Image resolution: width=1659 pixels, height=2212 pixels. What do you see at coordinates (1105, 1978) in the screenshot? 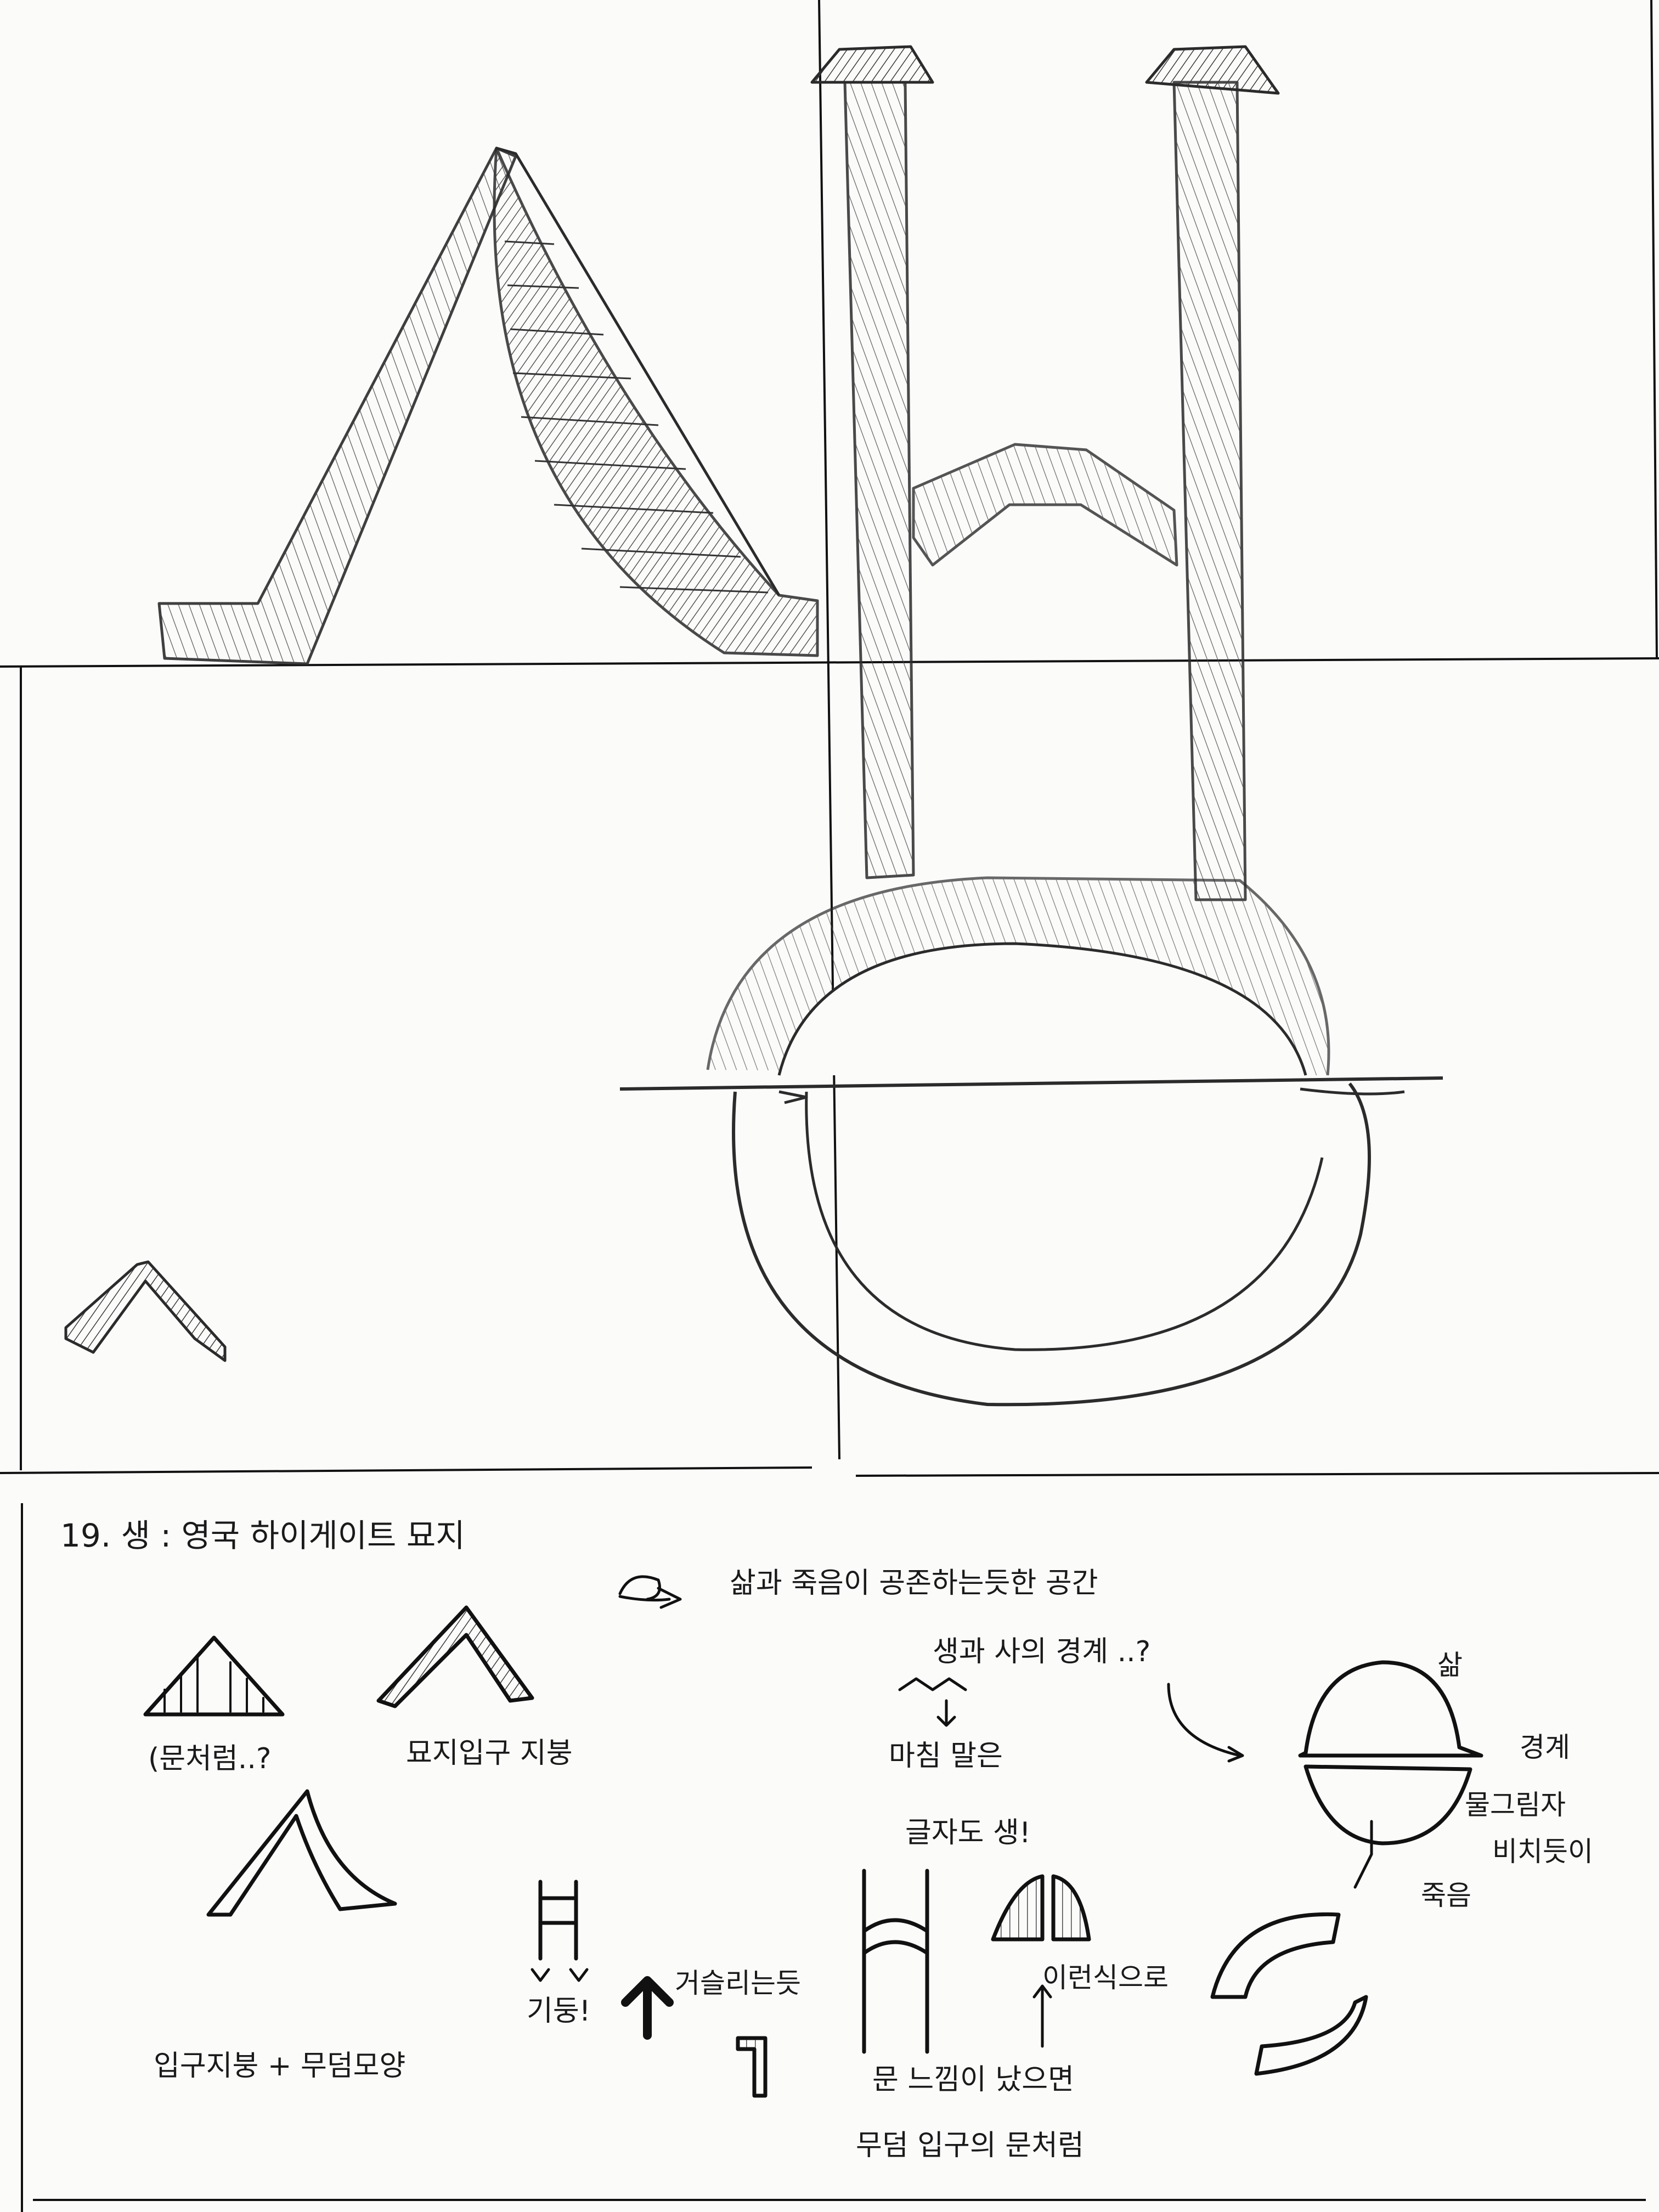
I see `this-way-note: 이런식으로` at bounding box center [1105, 1978].